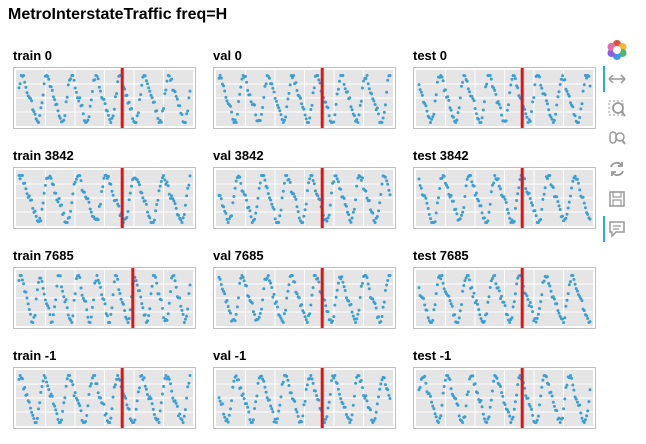 Image resolution: width=646 pixels, height=444 pixels. I want to click on reset-icon, so click(617, 169).